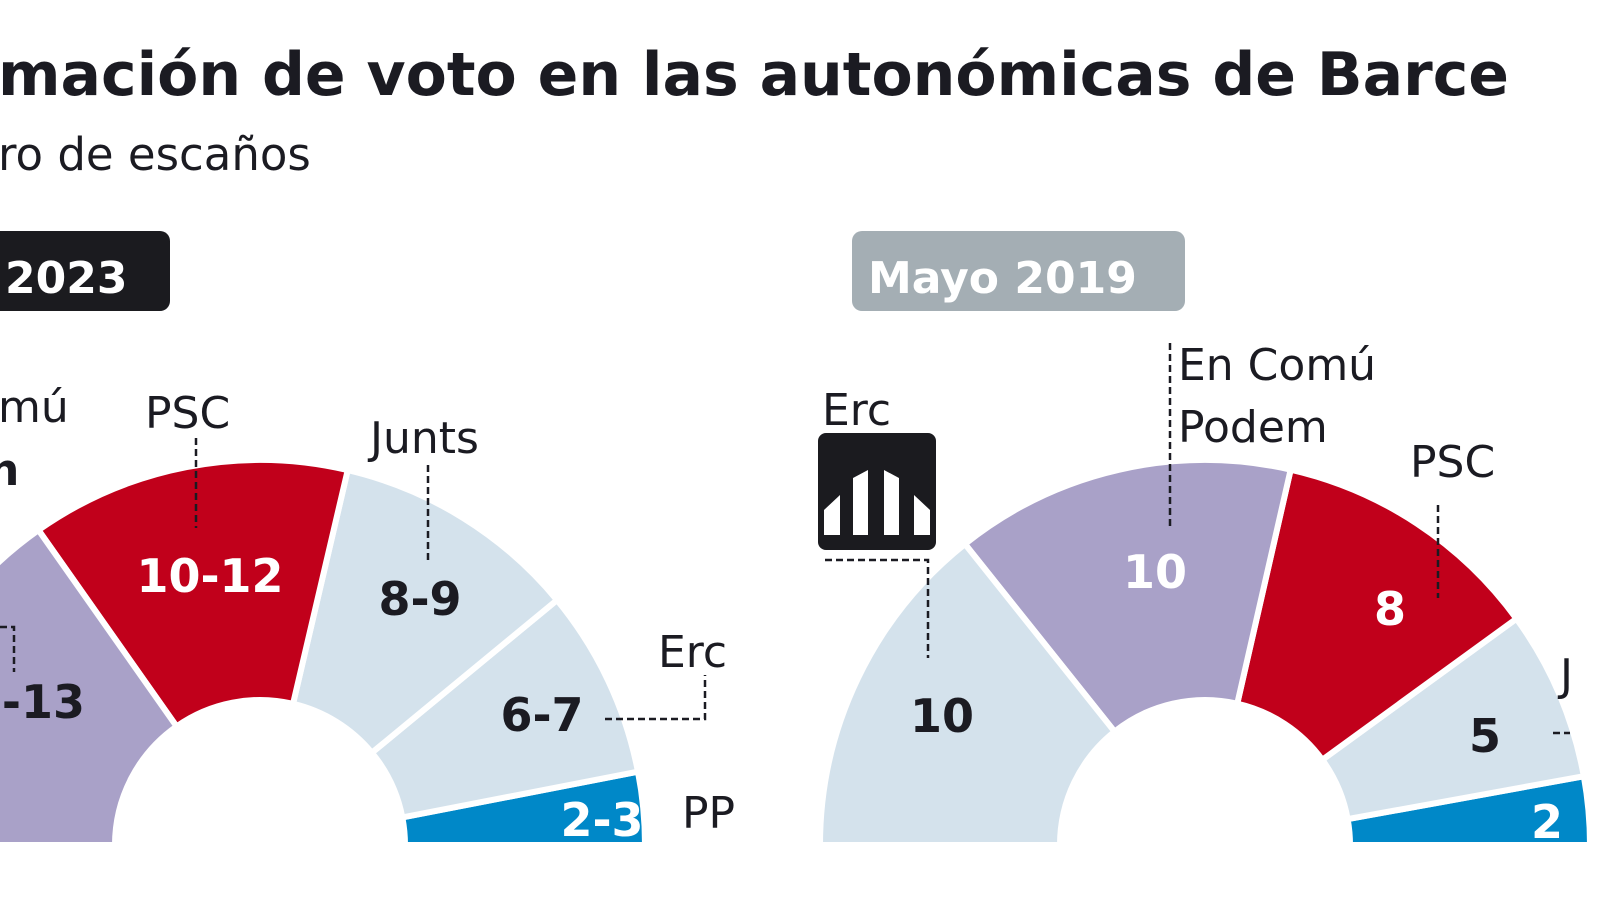 This screenshot has width=1600, height=900. What do you see at coordinates (423, 438) in the screenshot?
I see `party-label-junts-2023: Junts` at bounding box center [423, 438].